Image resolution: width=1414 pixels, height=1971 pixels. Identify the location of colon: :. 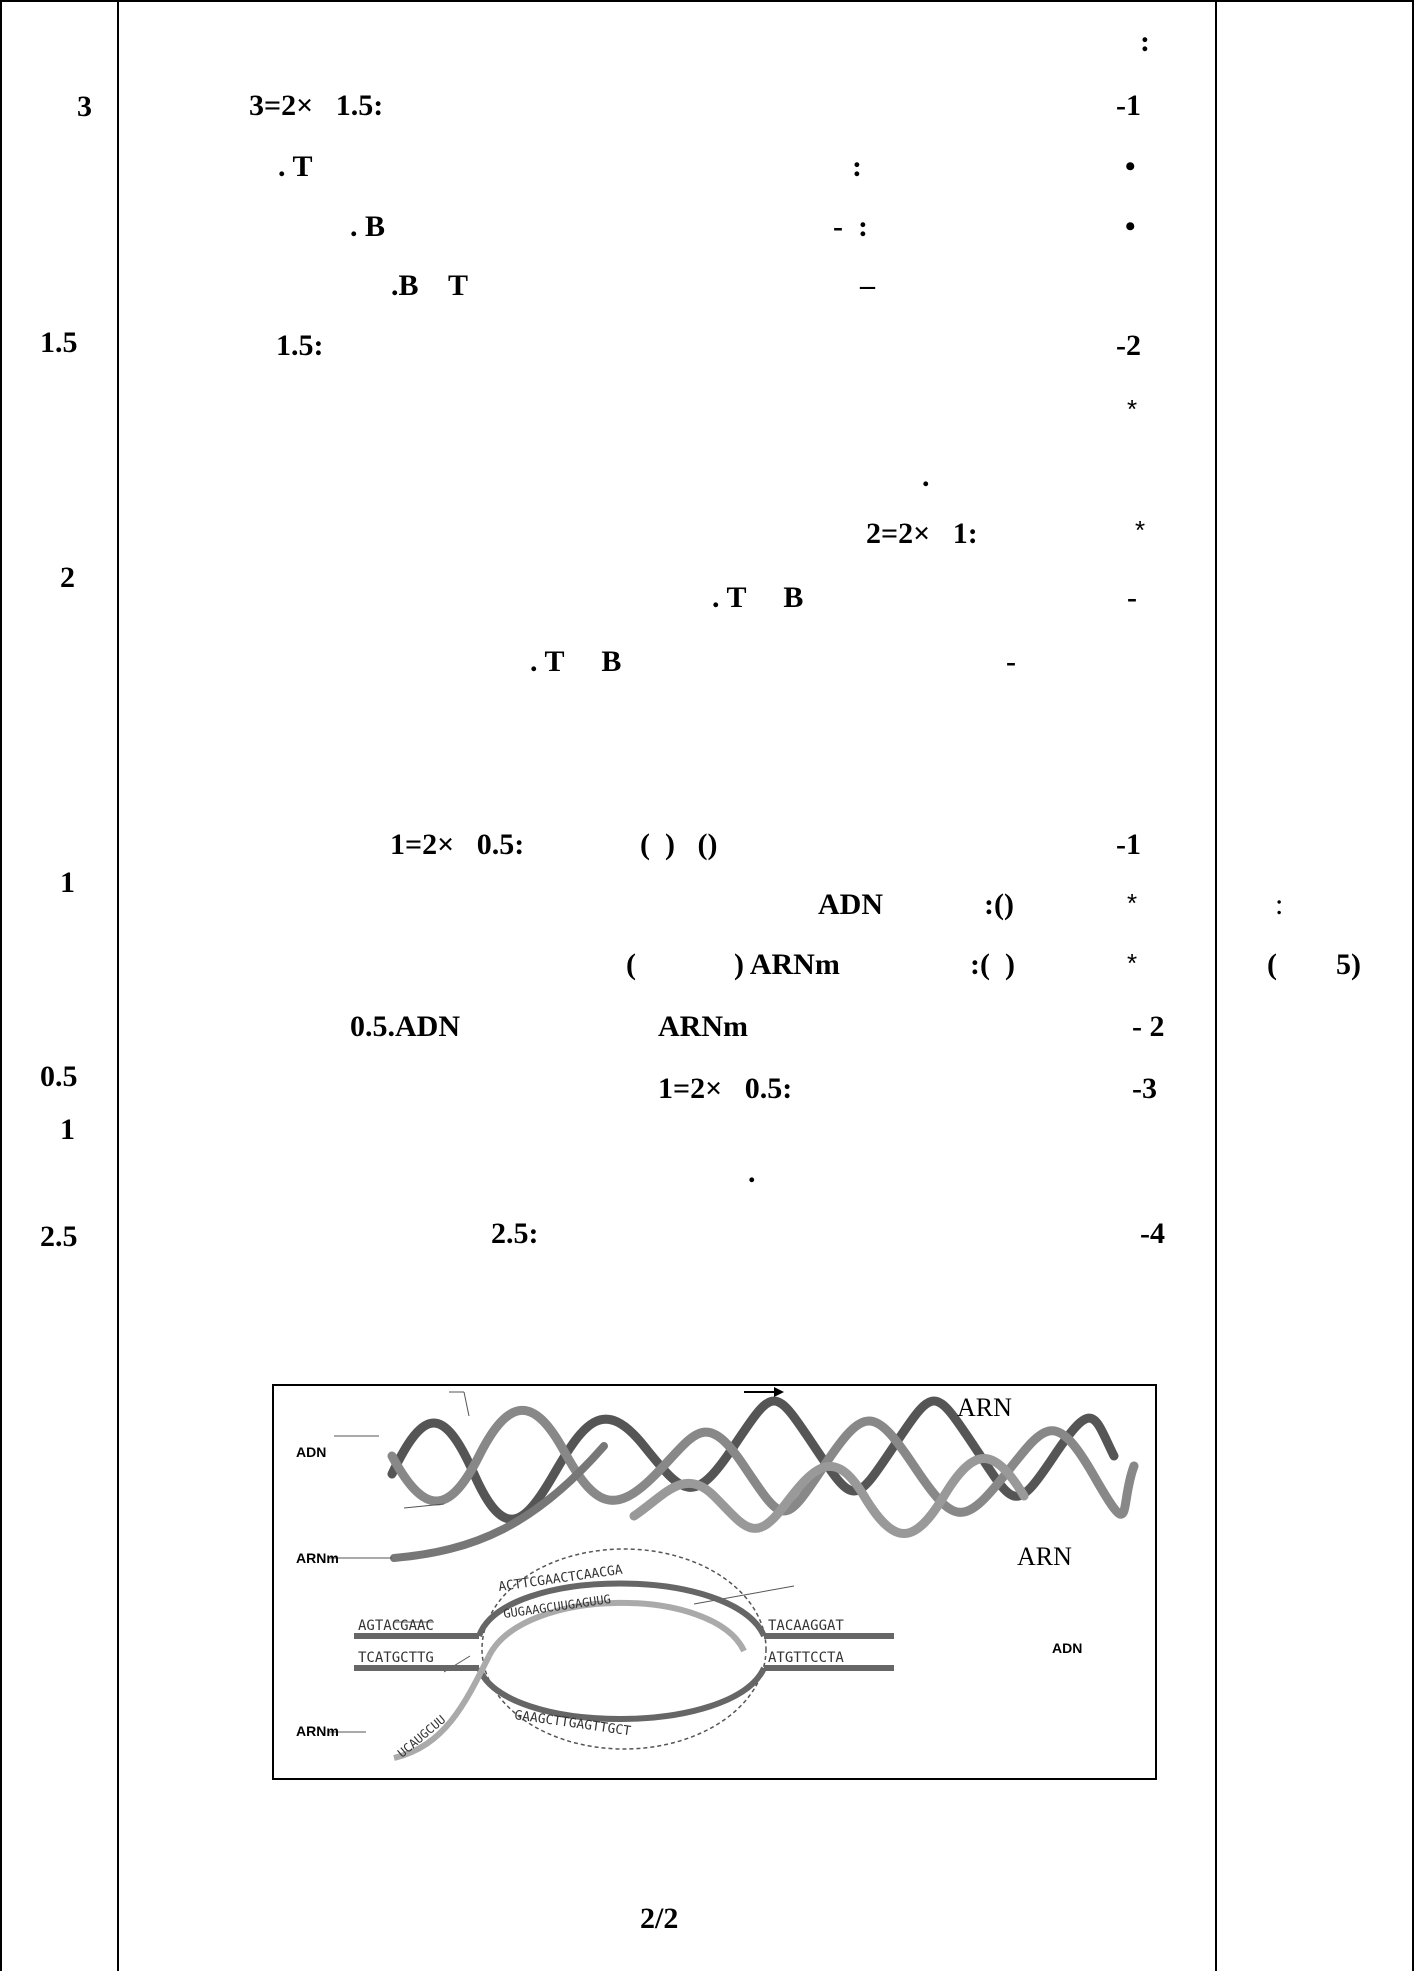
(857, 166).